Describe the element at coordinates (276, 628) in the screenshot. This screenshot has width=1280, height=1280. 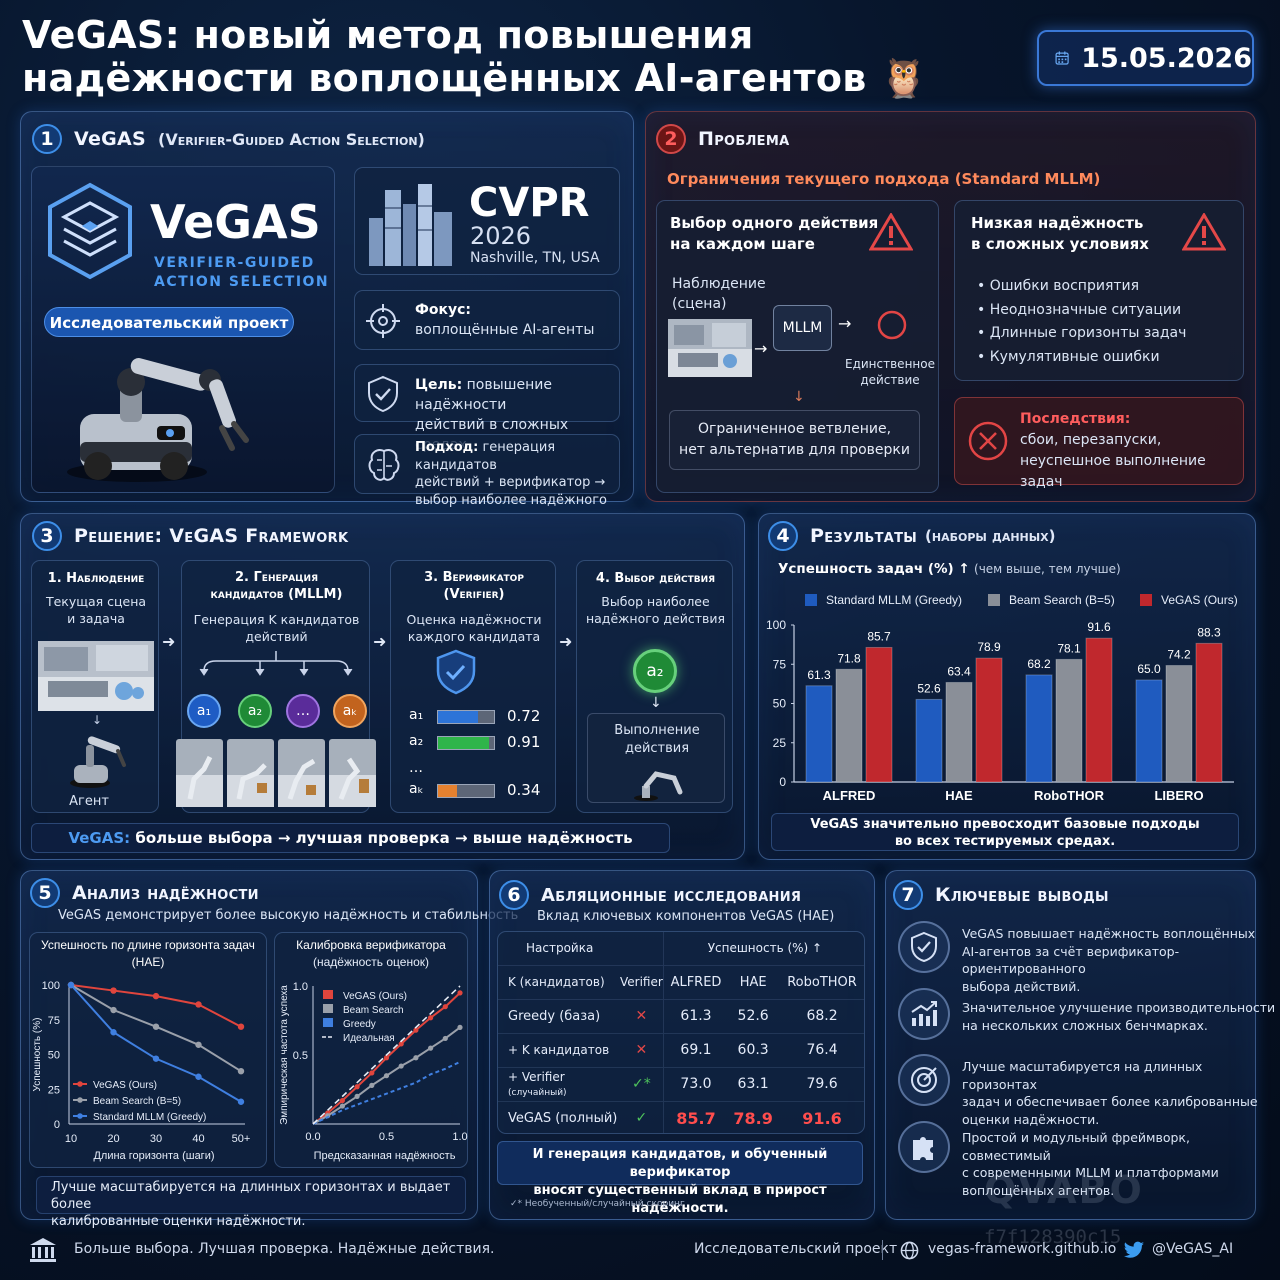
I see `step-2-sub: Генерация K кандидатов действий` at that location.